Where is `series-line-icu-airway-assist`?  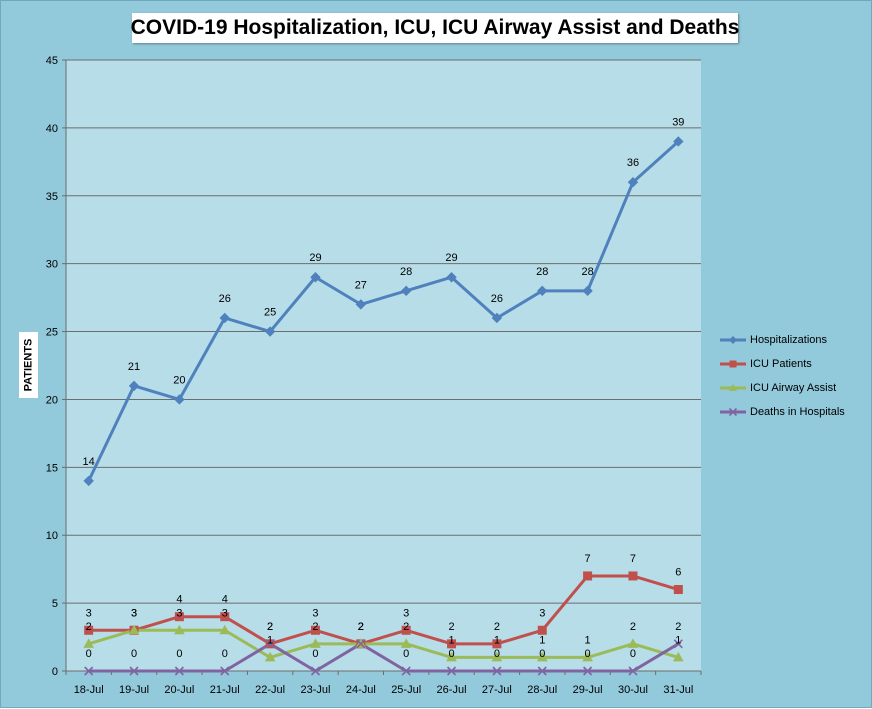 series-line-icu-airway-assist is located at coordinates (383, 643).